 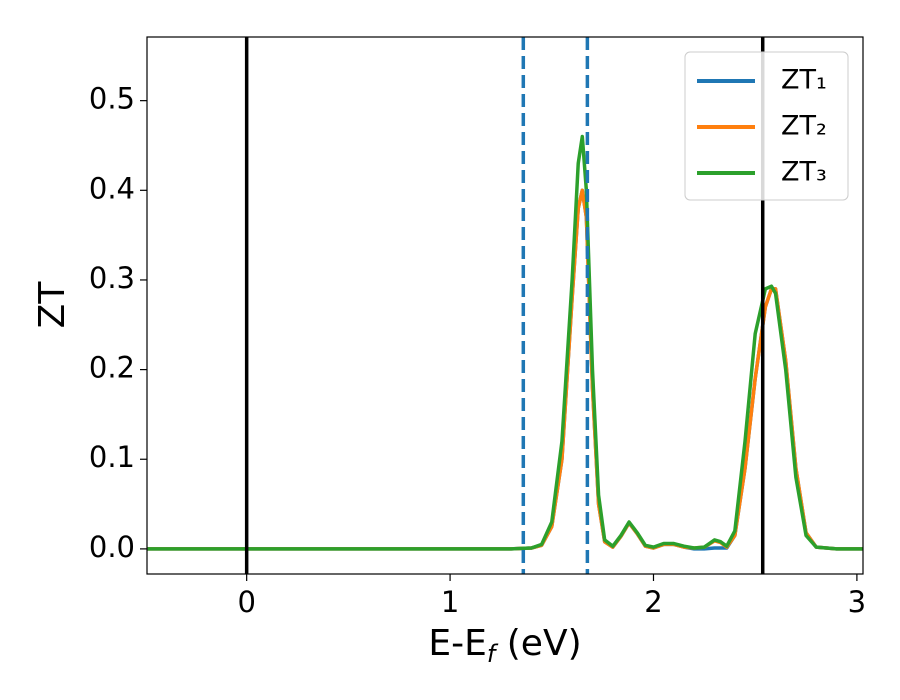 What do you see at coordinates (112, 188) in the screenshot?
I see `y-tick-label: 0.4` at bounding box center [112, 188].